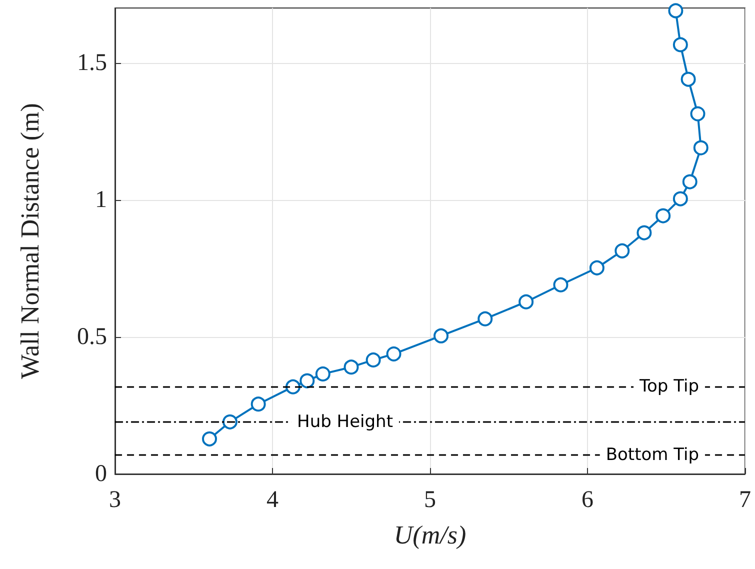 Image resolution: width=755 pixels, height=569 pixels. I want to click on ref-line-label: Bottom Tip, so click(652, 454).